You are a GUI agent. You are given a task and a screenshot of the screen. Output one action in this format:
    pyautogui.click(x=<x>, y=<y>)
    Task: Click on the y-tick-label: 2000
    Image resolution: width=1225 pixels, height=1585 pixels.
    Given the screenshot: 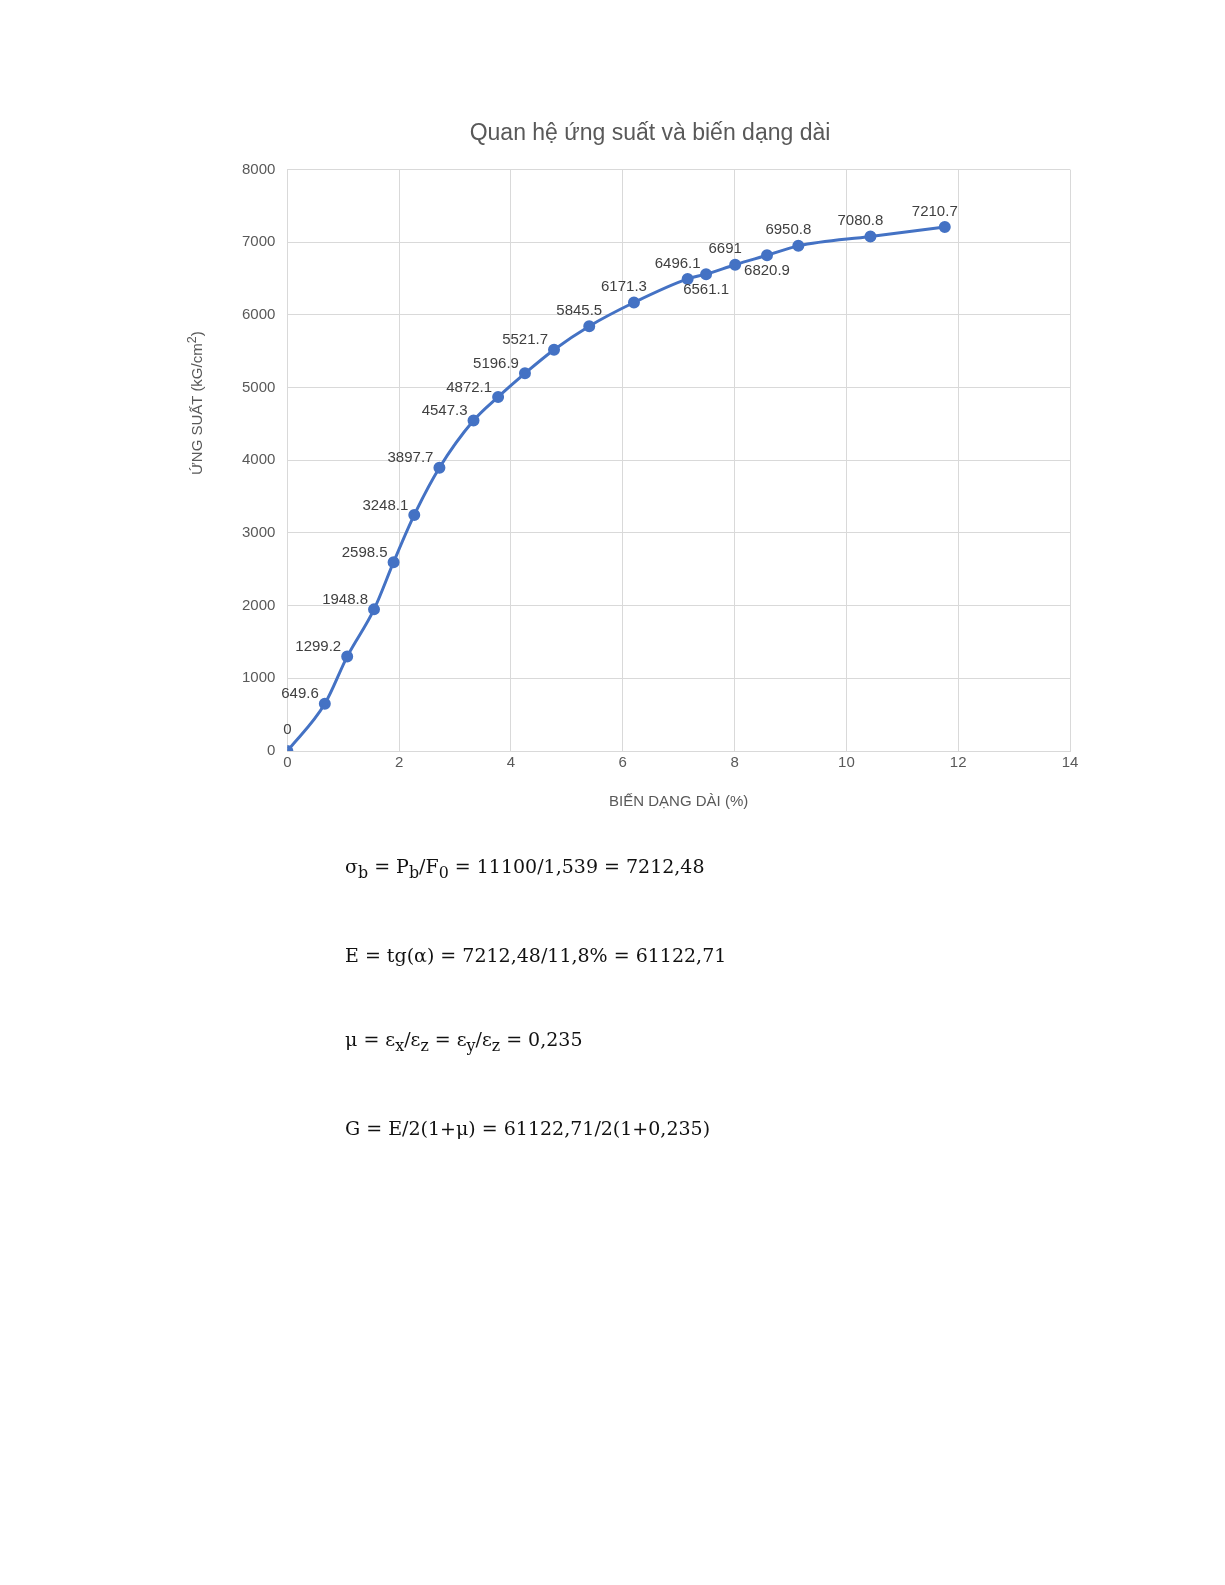 What is the action you would take?
    pyautogui.click(x=258, y=604)
    